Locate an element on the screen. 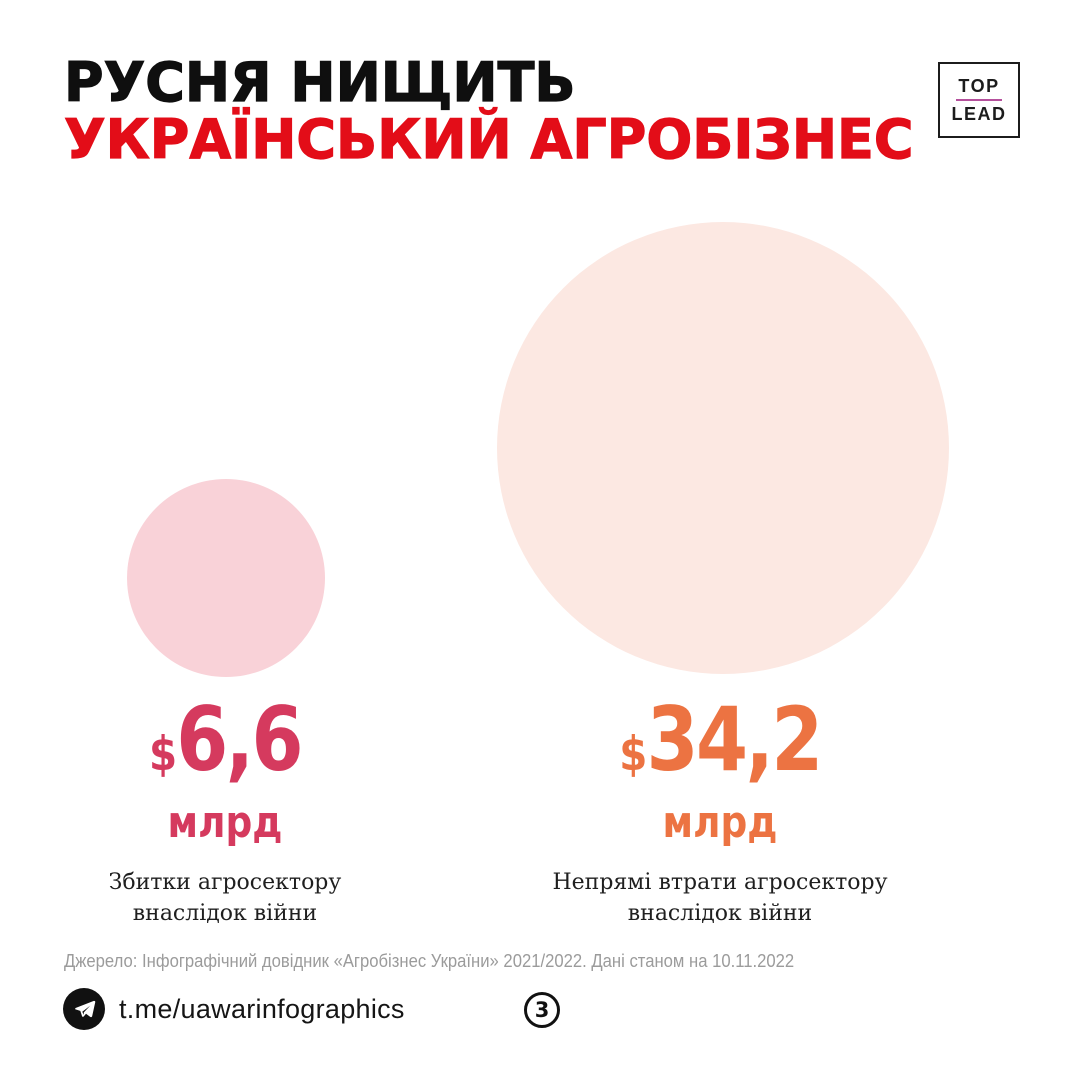 This screenshot has width=1080, height=1080. title-line-2: УКРАЇНСЬКИЙ АГРОБІЗНЕС is located at coordinates (488, 139).